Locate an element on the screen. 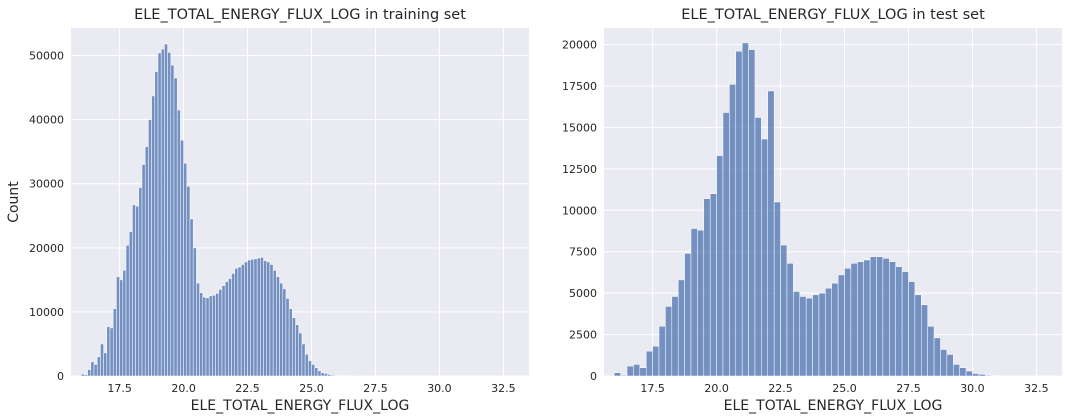 Image resolution: width=1068 pixels, height=420 pixels. y-axis-label: Count is located at coordinates (14, 202).